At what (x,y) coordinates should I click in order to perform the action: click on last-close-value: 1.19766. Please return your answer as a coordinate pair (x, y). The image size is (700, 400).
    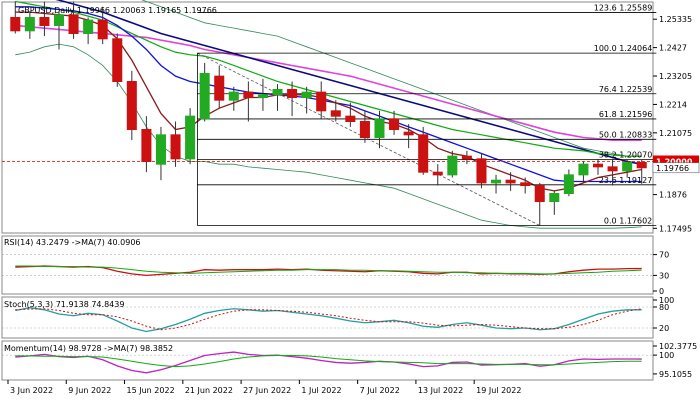
    Looking at the image, I should click on (672, 168).